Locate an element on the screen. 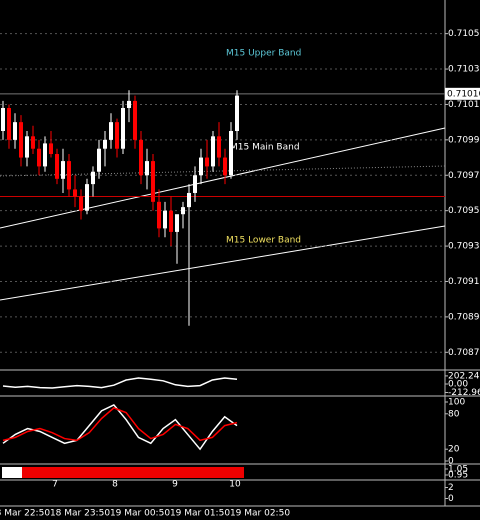  band-line is located at coordinates (223, 171).